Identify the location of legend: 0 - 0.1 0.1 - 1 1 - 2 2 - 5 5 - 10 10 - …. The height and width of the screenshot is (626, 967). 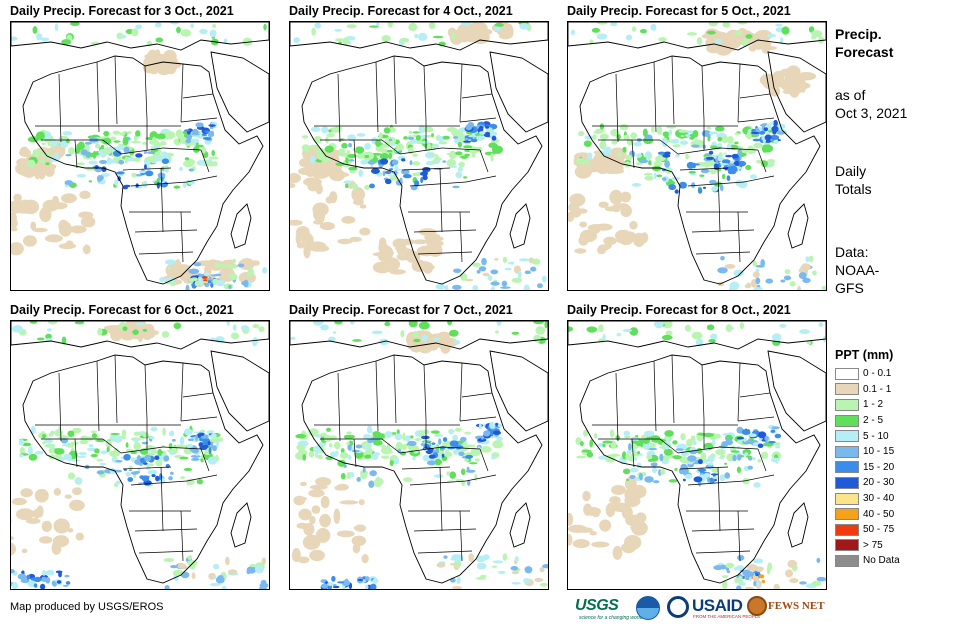
(867, 467).